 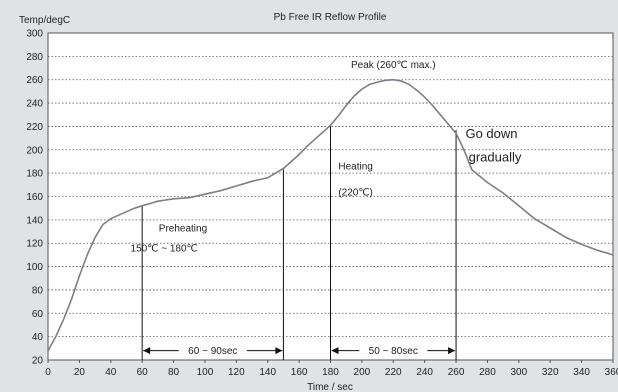 I want to click on x-tick-label: 280, so click(x=487, y=372).